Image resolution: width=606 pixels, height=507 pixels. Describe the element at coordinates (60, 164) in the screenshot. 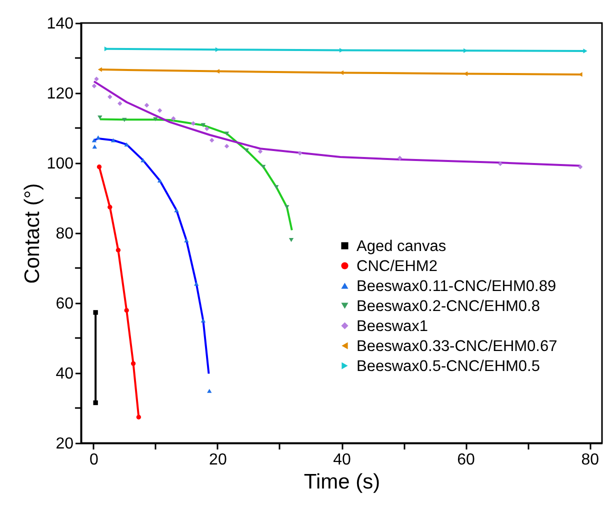

I see `y-tick-label: 100` at that location.